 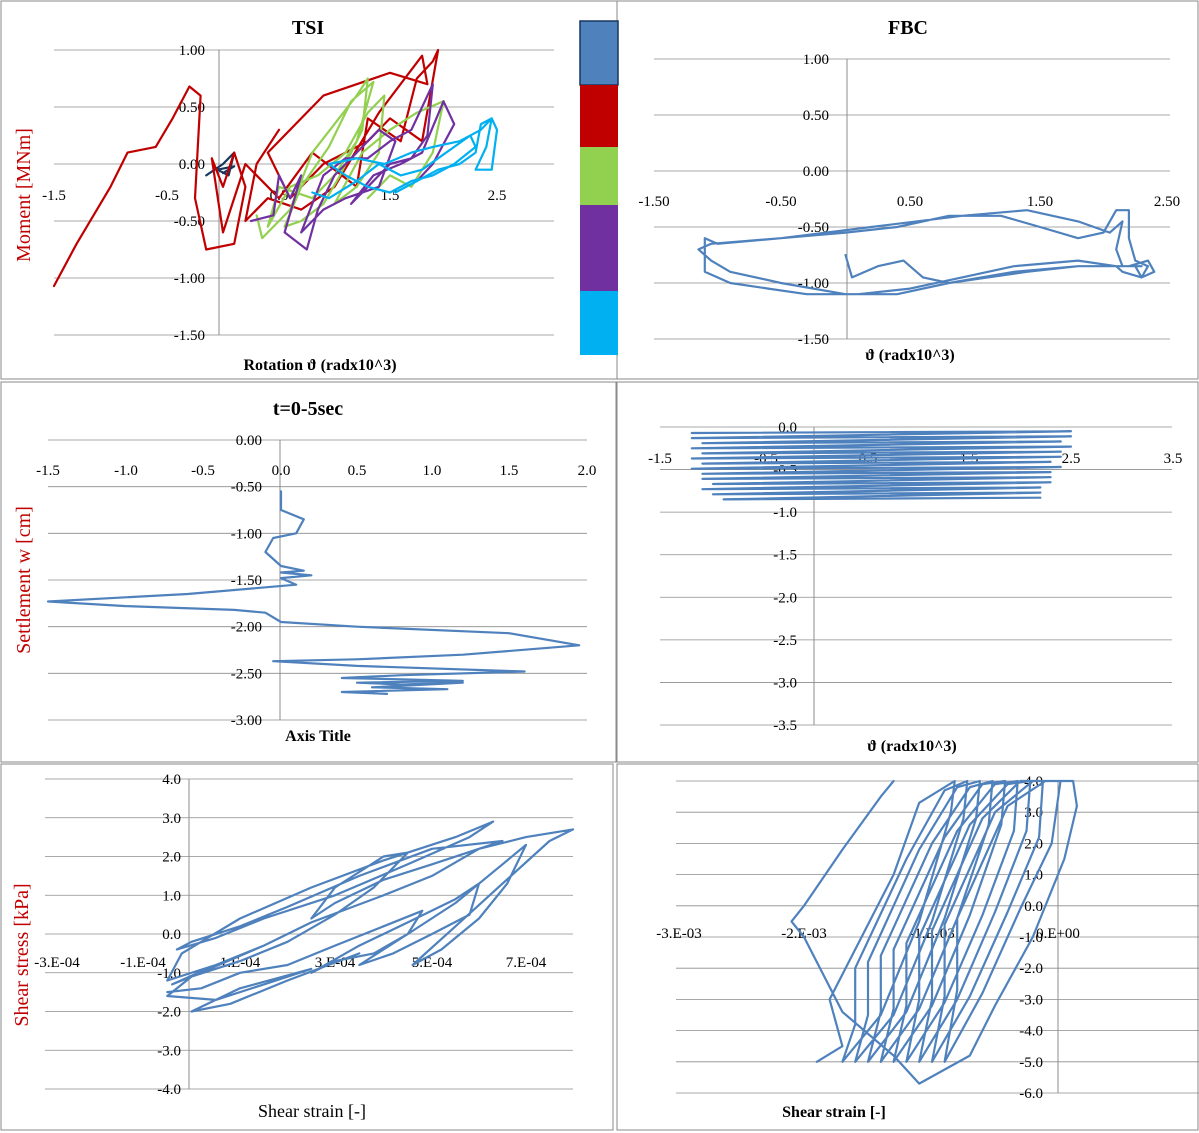 What do you see at coordinates (24, 195) in the screenshot?
I see `y-axis-label-tsi: Moment [MNm]` at bounding box center [24, 195].